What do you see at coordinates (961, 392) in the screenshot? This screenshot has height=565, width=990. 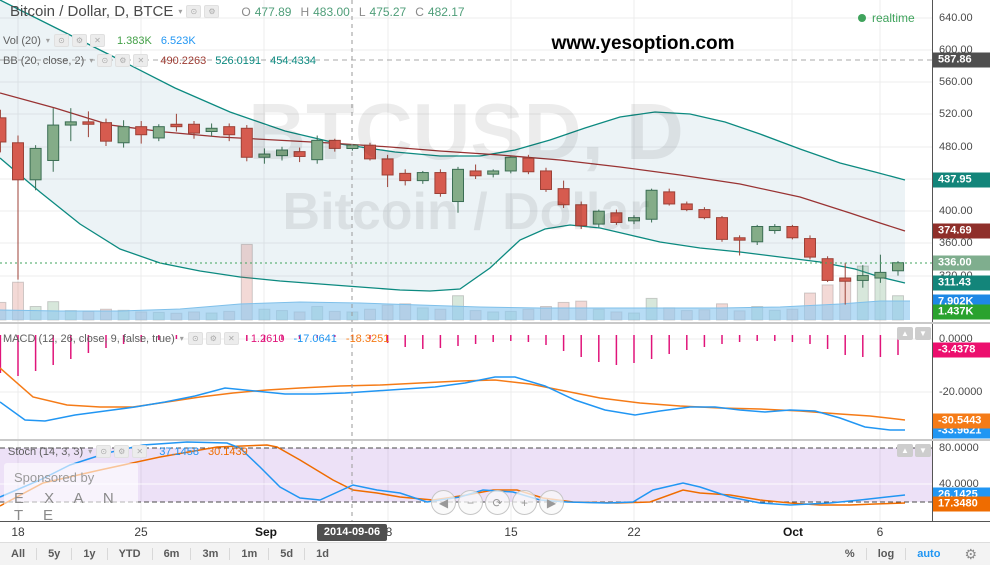 I see `axis-tick-label: -20.0000` at bounding box center [961, 392].